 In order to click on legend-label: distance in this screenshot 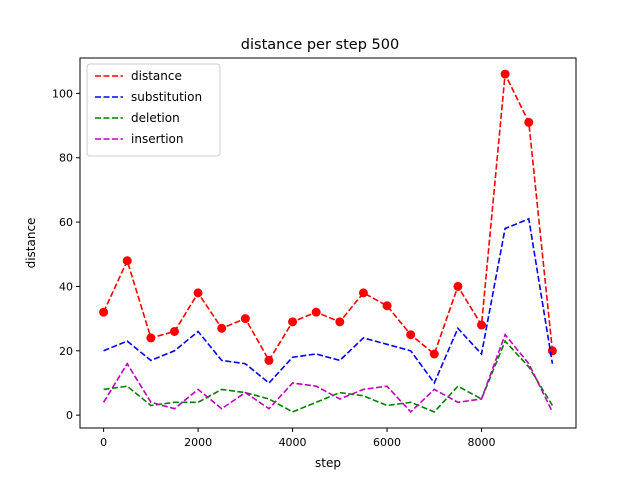, I will do `click(156, 76)`.